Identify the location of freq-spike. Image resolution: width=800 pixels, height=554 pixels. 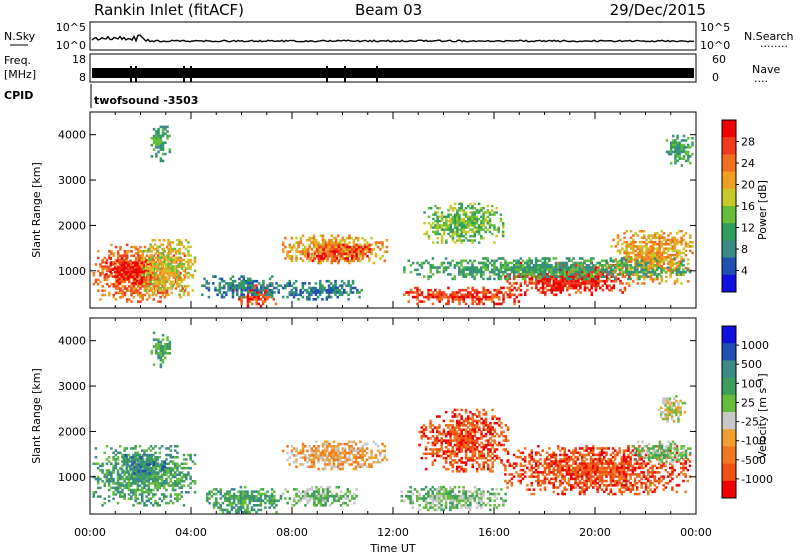
(131, 74).